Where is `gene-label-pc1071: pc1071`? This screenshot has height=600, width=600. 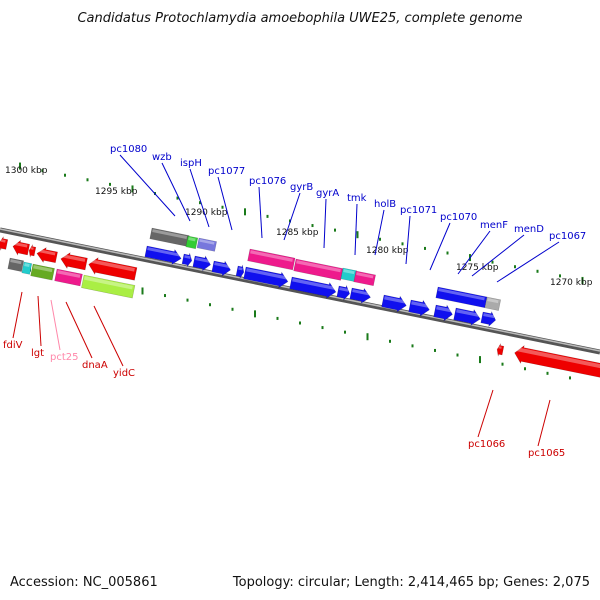 gene-label-pc1071: pc1071 is located at coordinates (418, 210).